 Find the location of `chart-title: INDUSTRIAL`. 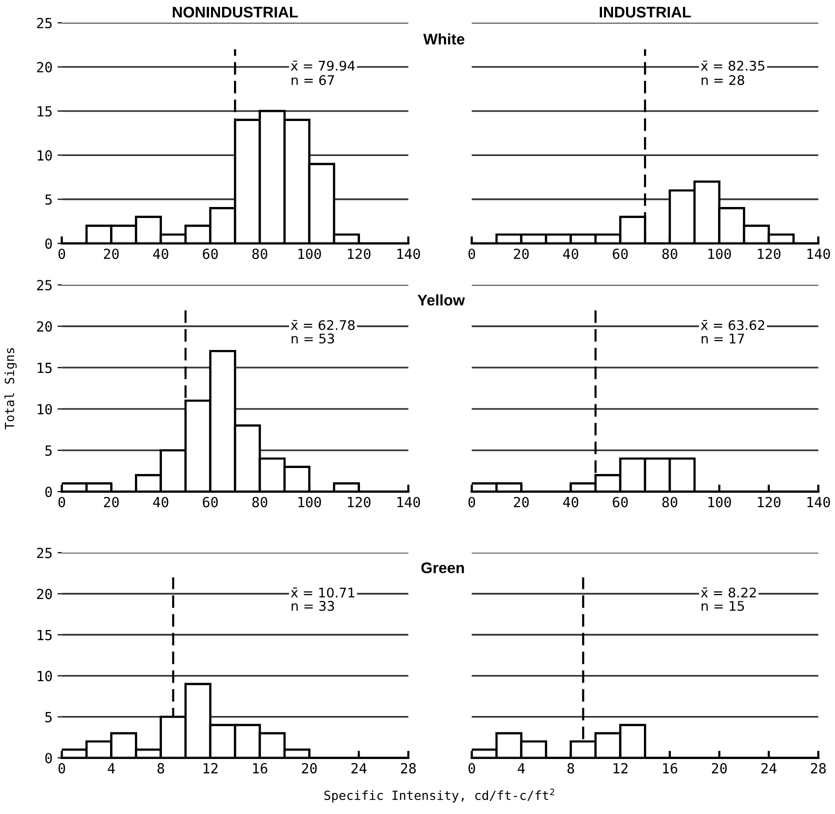

chart-title: INDUSTRIAL is located at coordinates (645, 12).